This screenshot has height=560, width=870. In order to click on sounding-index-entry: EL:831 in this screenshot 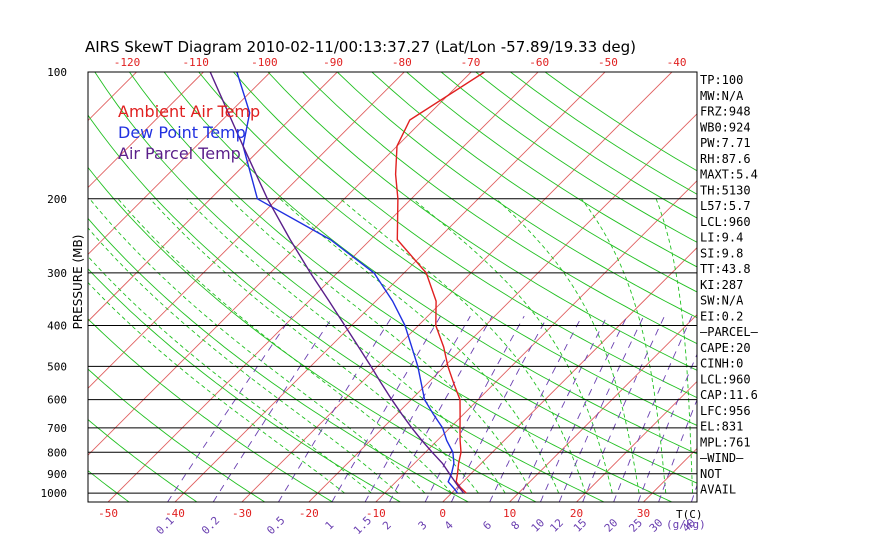, I will do `click(721, 427)`.